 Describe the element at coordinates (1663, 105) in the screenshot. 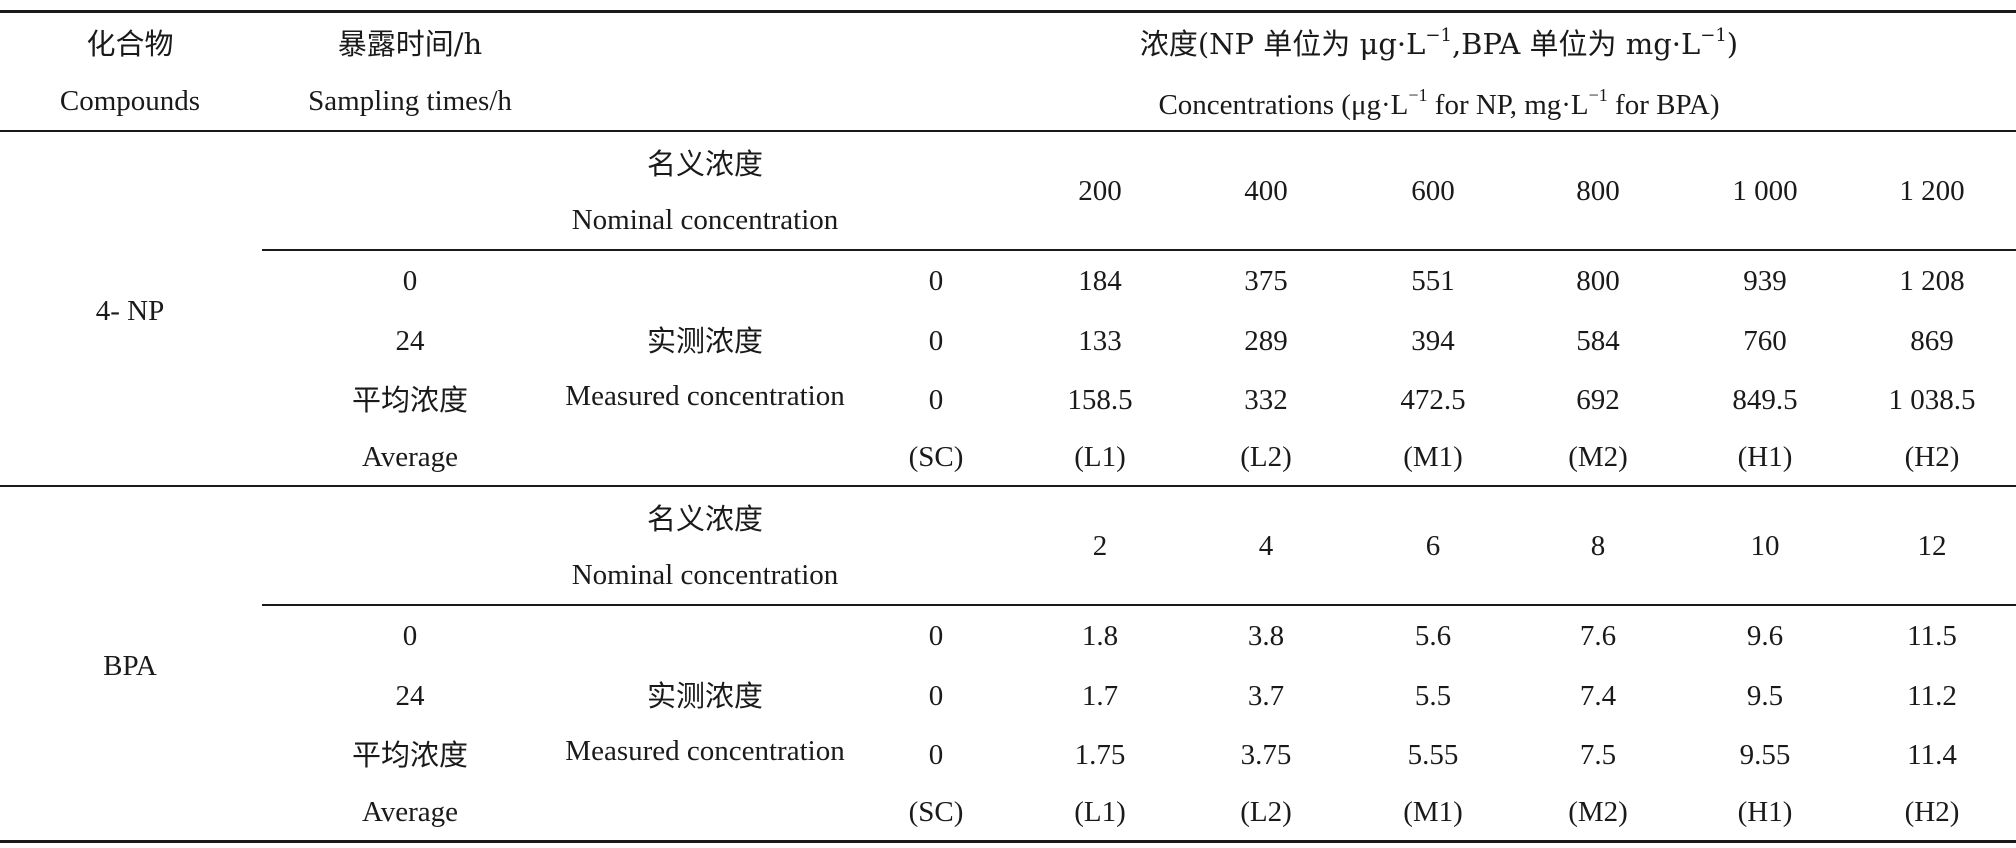

I see `header-conc-en-part-c: for BPA)` at that location.